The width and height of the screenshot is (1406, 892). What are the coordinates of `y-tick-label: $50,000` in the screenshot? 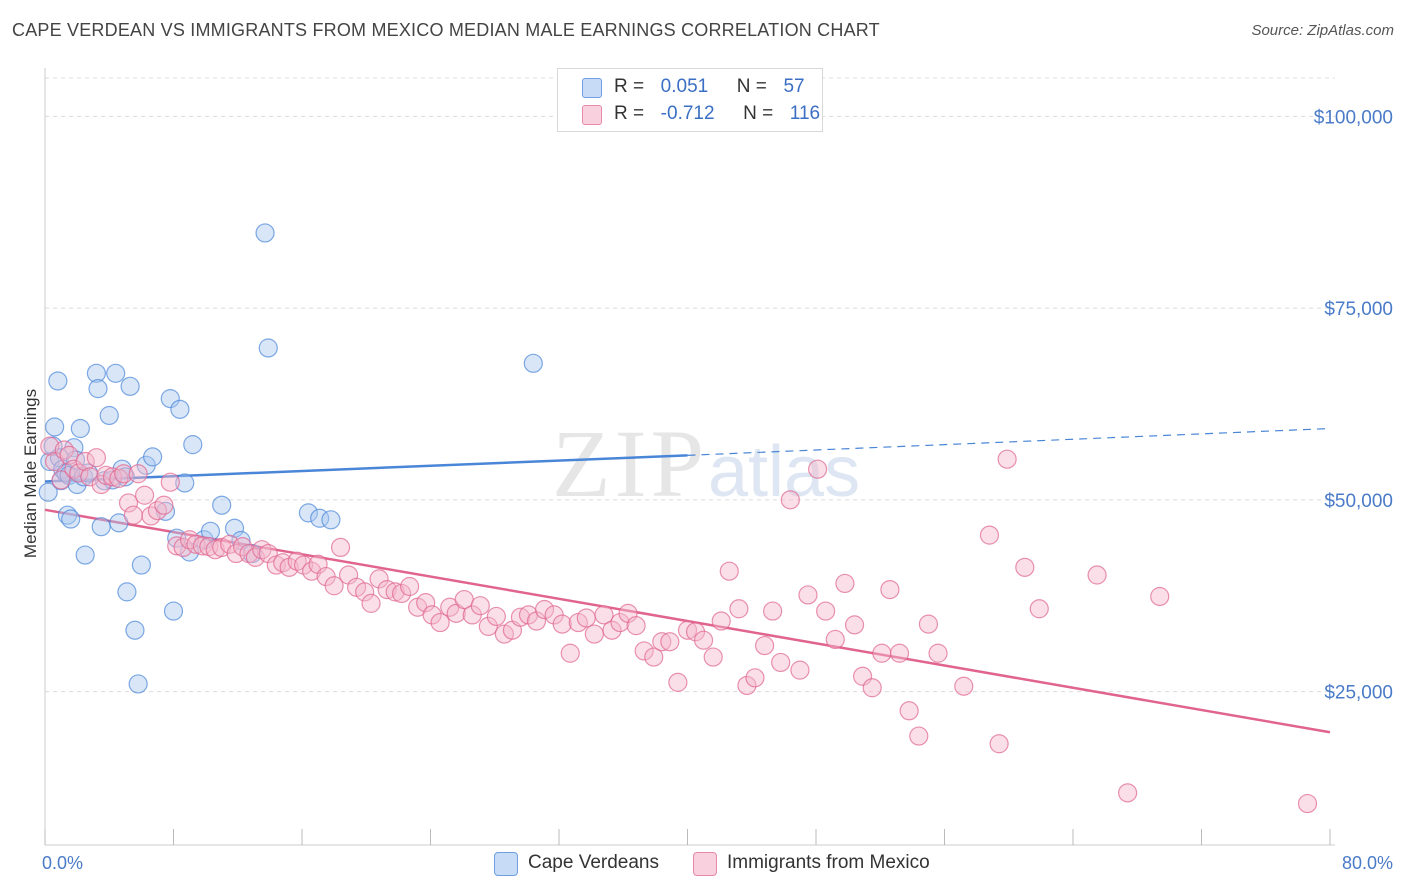 It's located at (1358, 501).